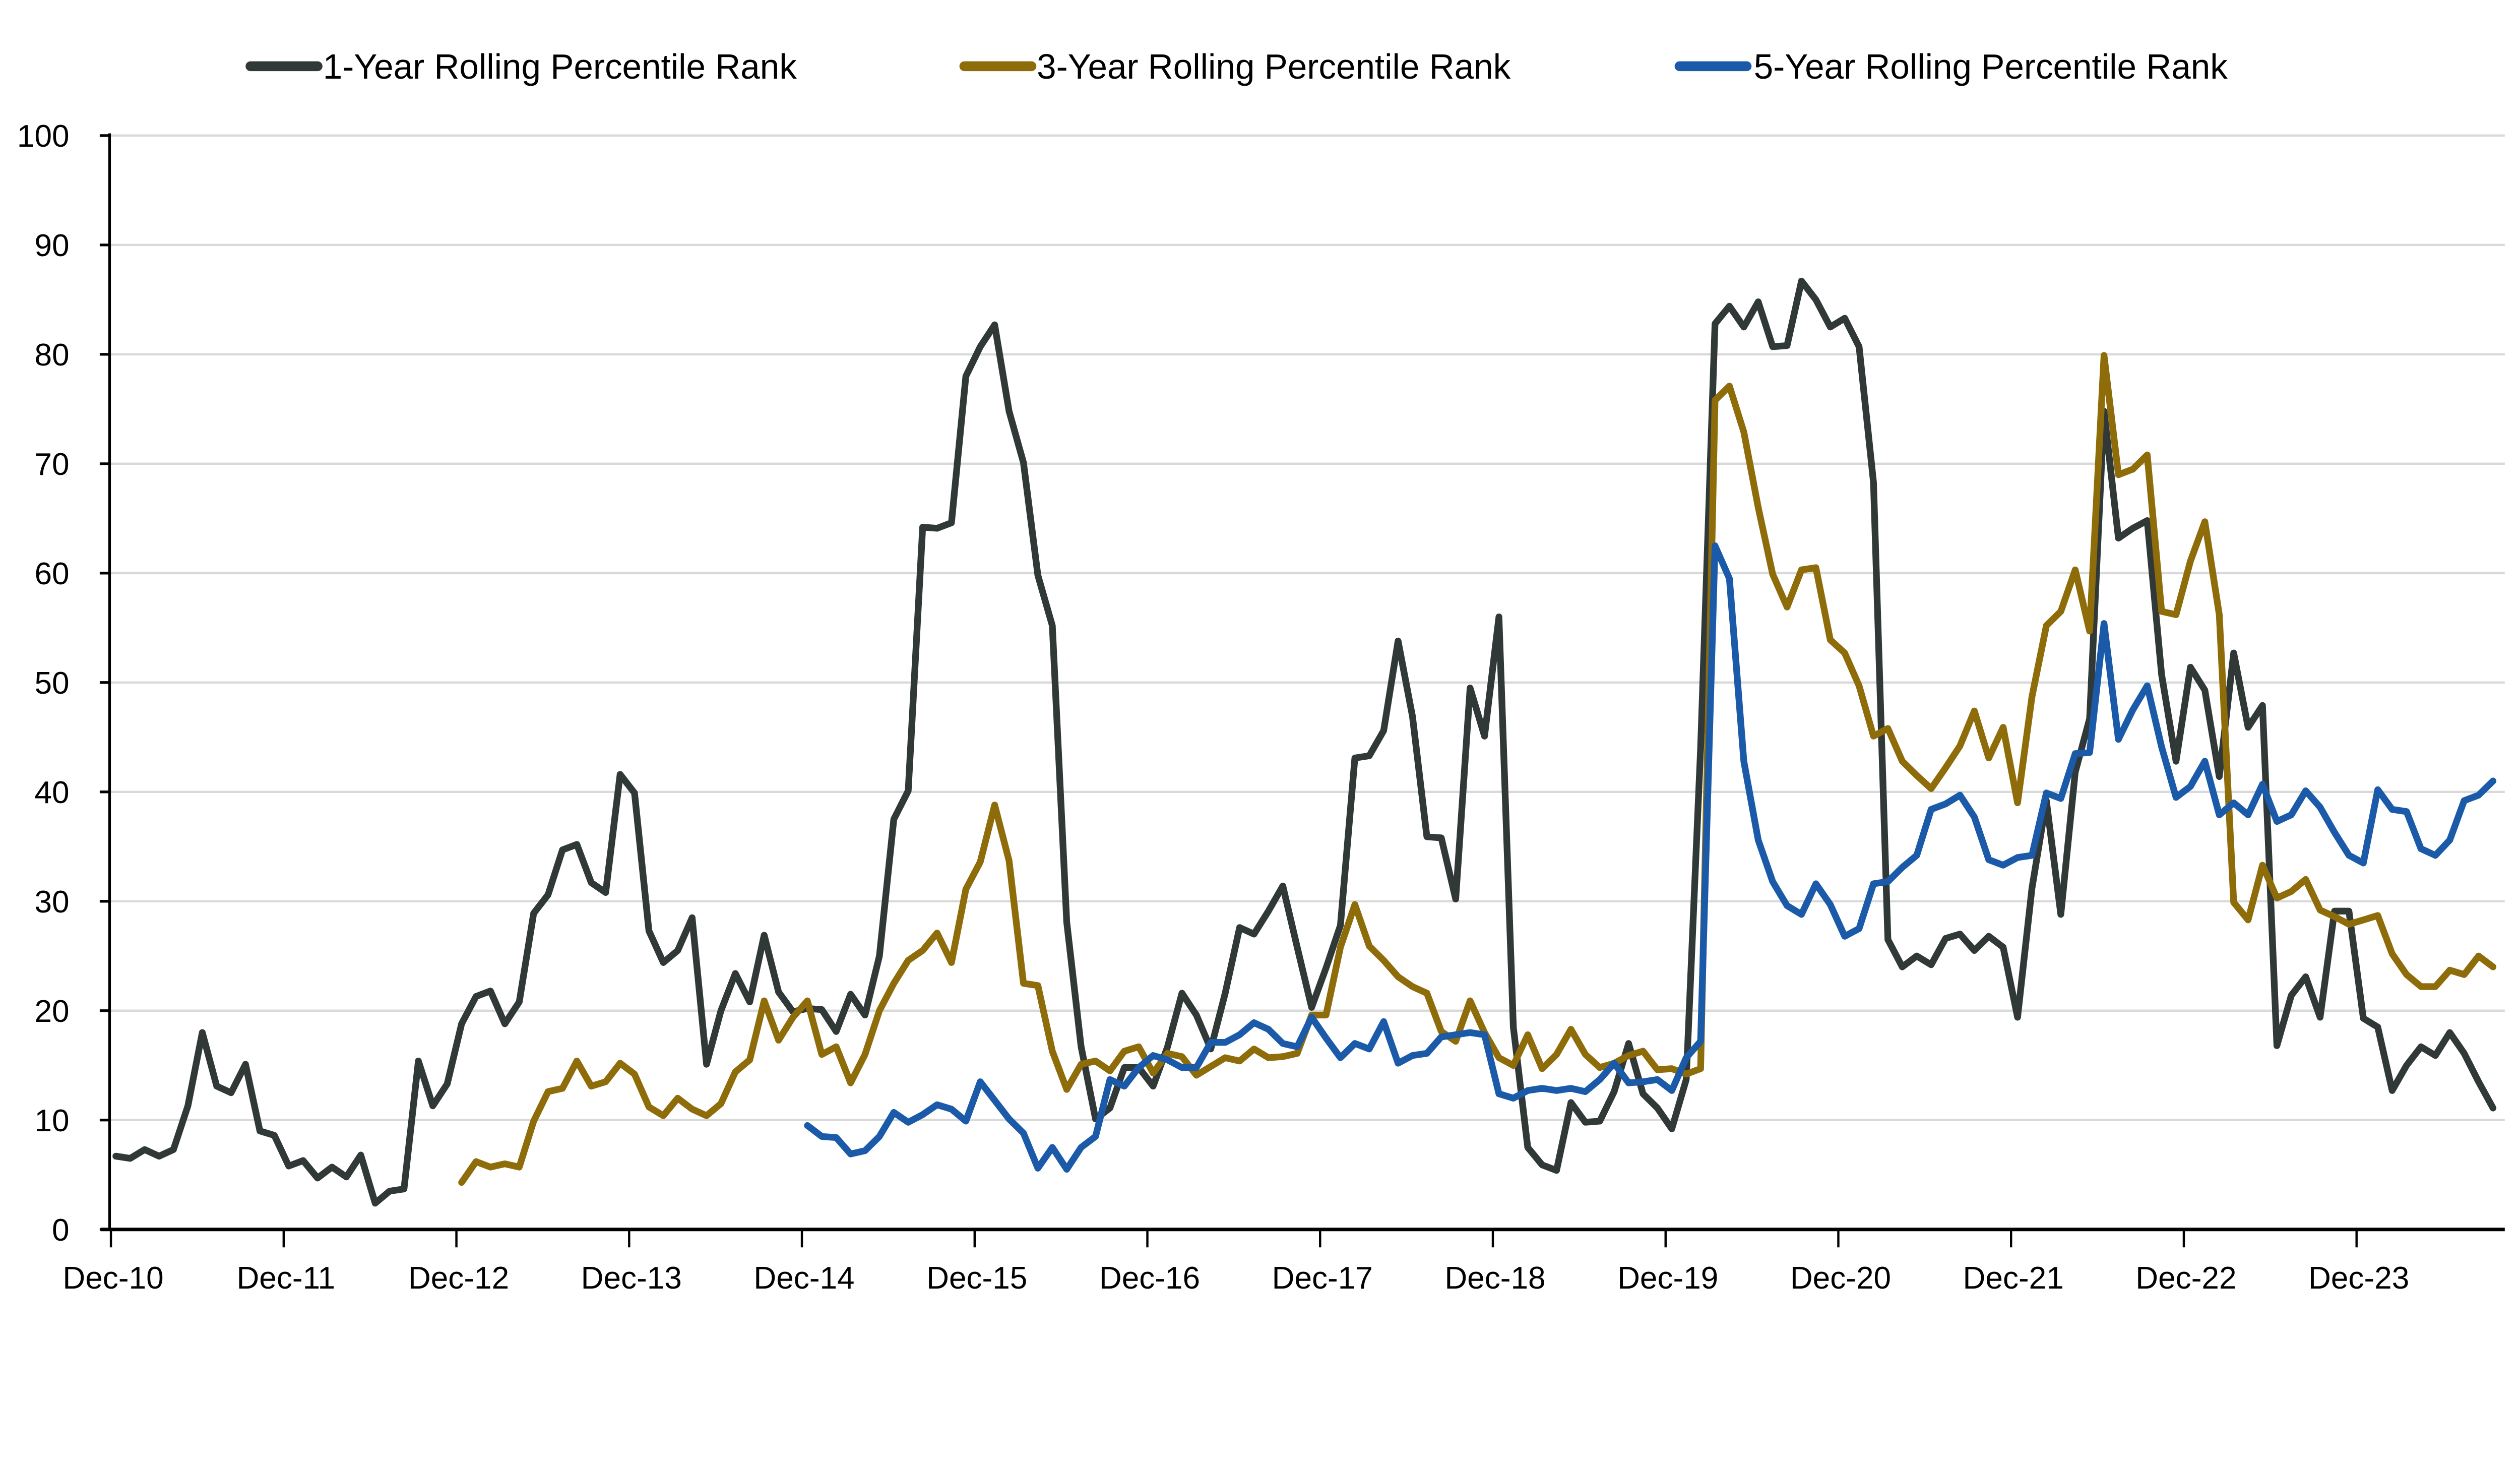 The height and width of the screenshot is (1464, 2520). I want to click on y-tick-label: 40, so click(51, 792).